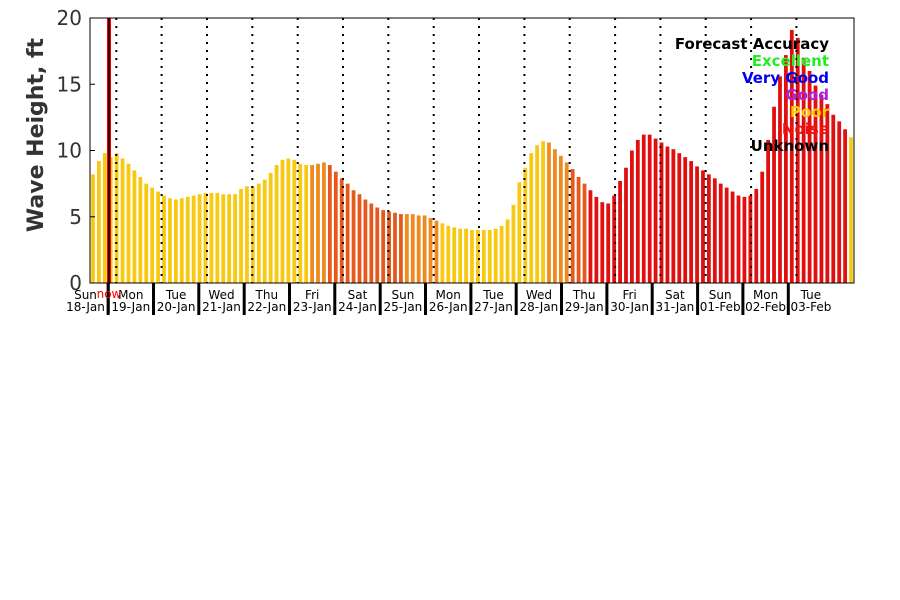  I want to click on y-axis-label: Wave Height, ft, so click(36, 134).